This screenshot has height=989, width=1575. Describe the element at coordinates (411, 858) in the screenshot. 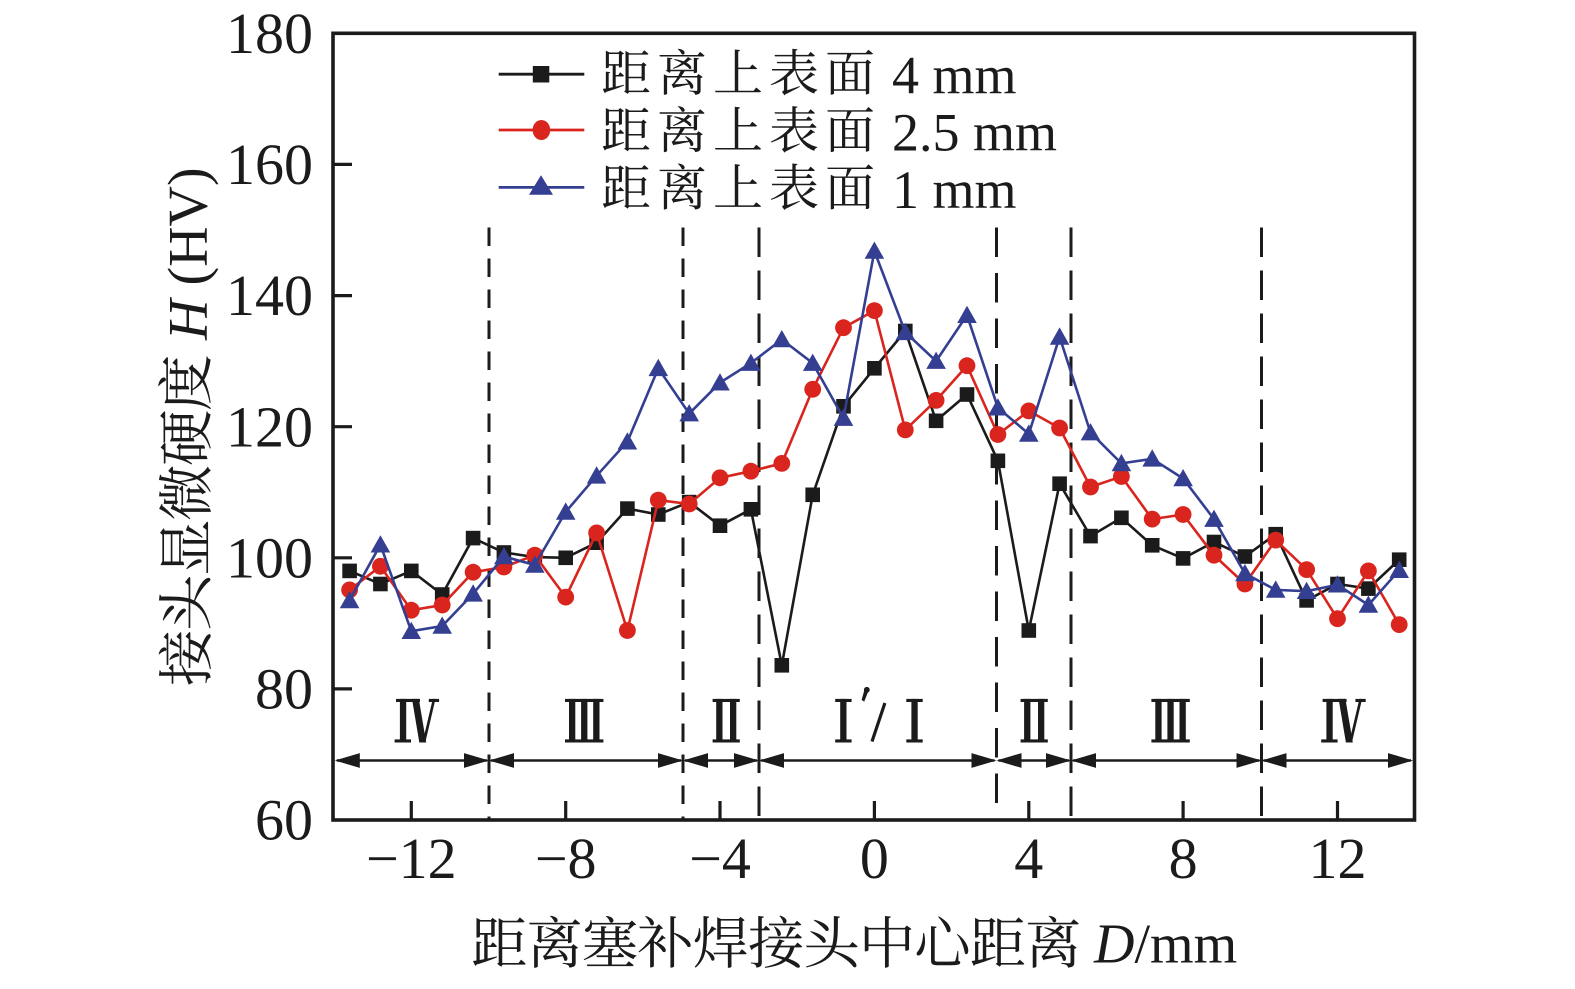

I see `svg-text: −12` at that location.